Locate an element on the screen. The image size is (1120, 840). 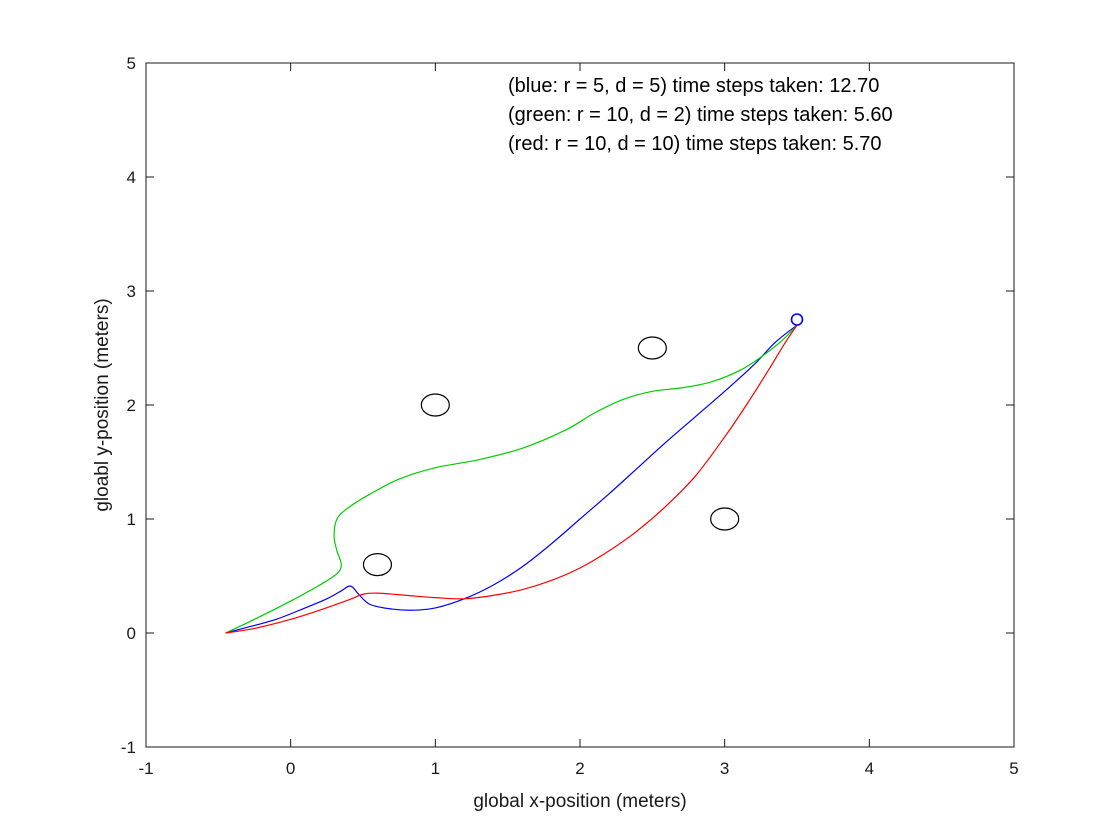
y-tick-label: 3 is located at coordinates (131, 291).